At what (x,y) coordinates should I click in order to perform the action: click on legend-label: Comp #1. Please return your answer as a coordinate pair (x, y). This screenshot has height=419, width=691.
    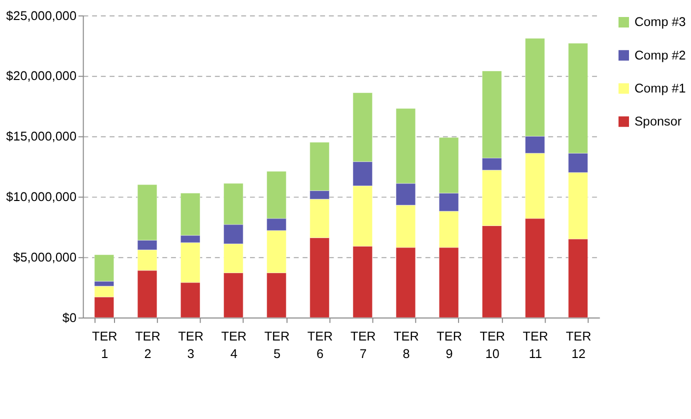
    Looking at the image, I should click on (660, 88).